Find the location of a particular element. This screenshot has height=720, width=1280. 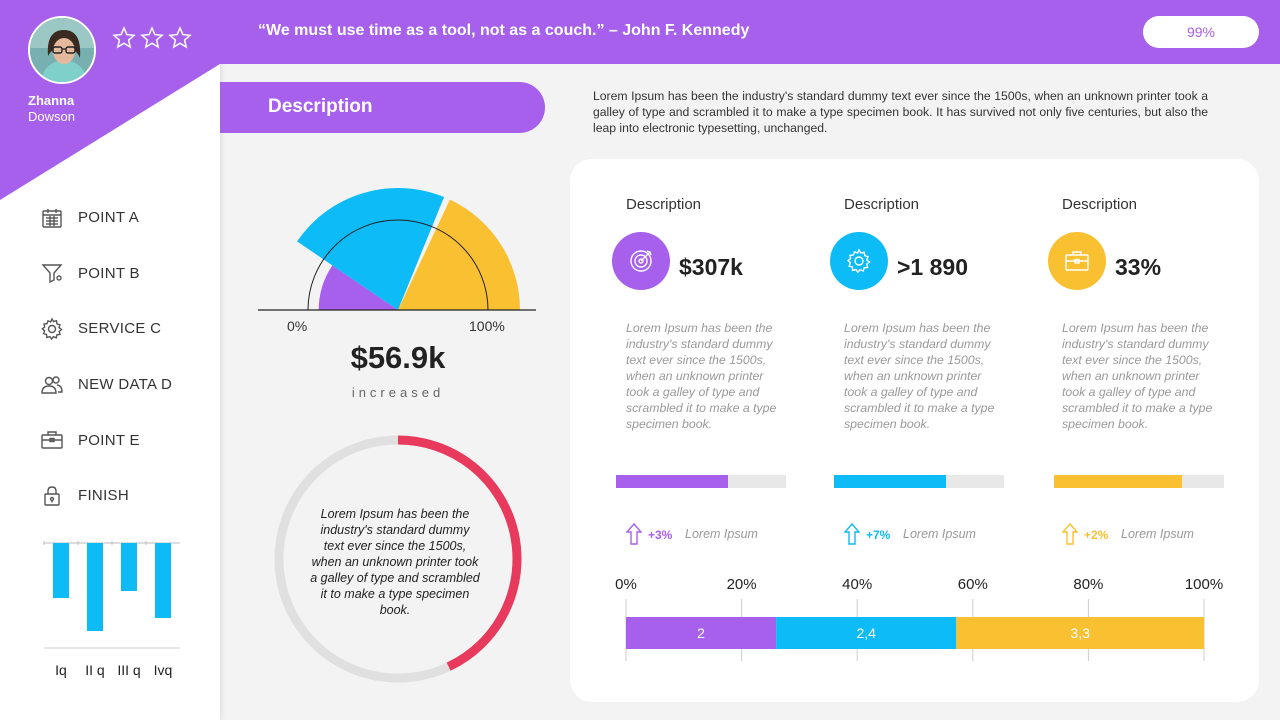

gauge-reference-arc is located at coordinates (398, 265).